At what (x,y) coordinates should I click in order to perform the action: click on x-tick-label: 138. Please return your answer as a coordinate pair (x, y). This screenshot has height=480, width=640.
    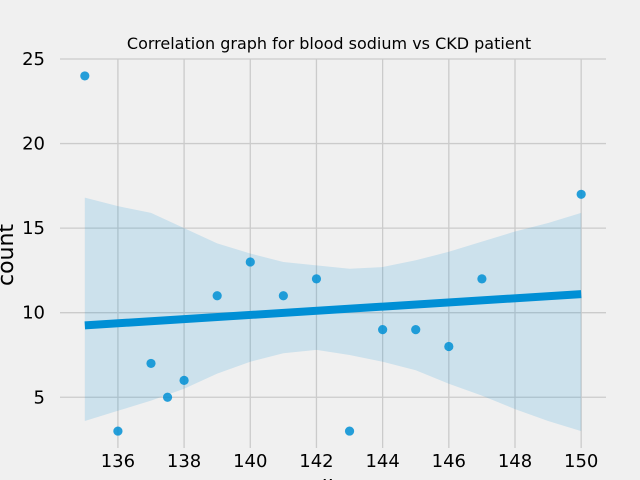
    Looking at the image, I should click on (184, 461).